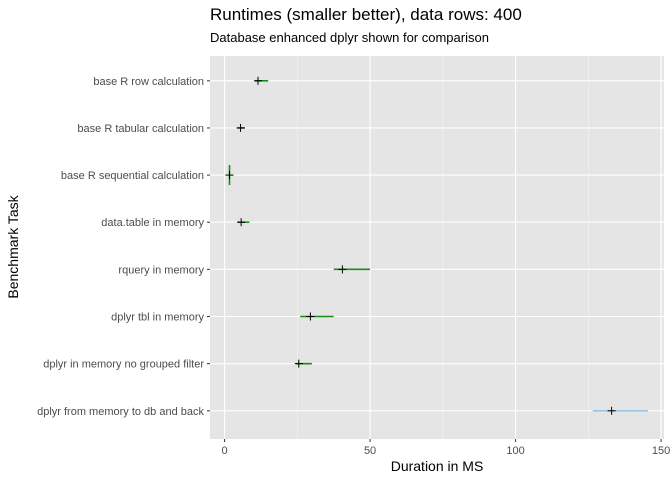  What do you see at coordinates (148, 82) in the screenshot?
I see `y-tick-label: base R row calculation` at bounding box center [148, 82].